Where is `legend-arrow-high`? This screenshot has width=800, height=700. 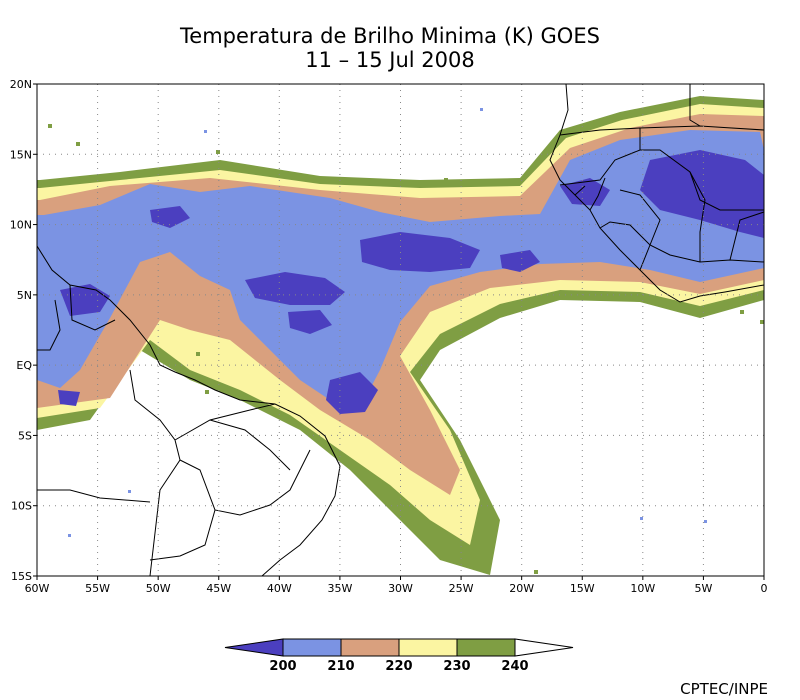
legend-arrow-high is located at coordinates (544, 647).